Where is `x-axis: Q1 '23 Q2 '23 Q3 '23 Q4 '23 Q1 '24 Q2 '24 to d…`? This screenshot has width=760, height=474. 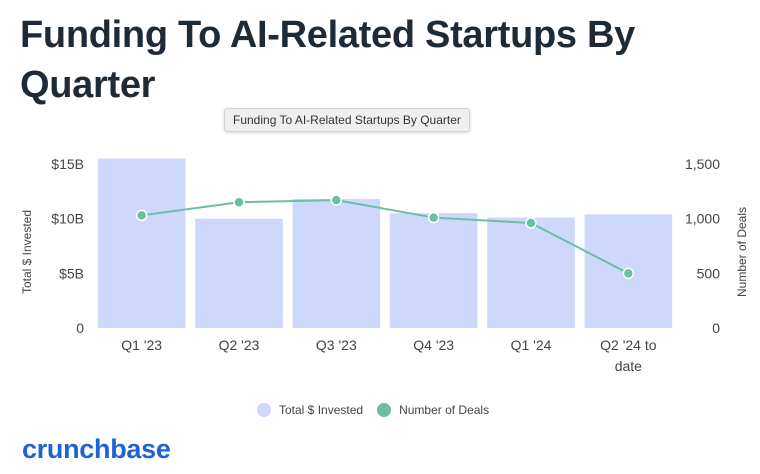
x-axis: Q1 '23 Q2 '23 Q3 '23 Q4 '23 Q1 '24 Q2 '24 to d… is located at coordinates (388, 355).